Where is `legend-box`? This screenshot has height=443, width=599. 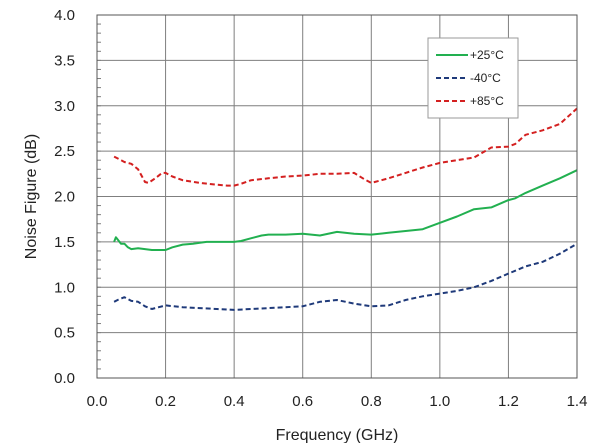
legend-box is located at coordinates (473, 78).